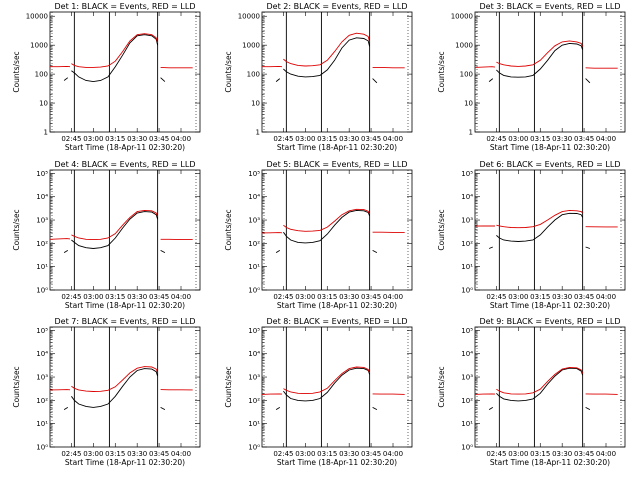 This screenshot has width=640, height=480. Describe the element at coordinates (337, 321) in the screenshot. I see `chart-title: Det 8: BLACK = Events, RED = LLD` at that location.